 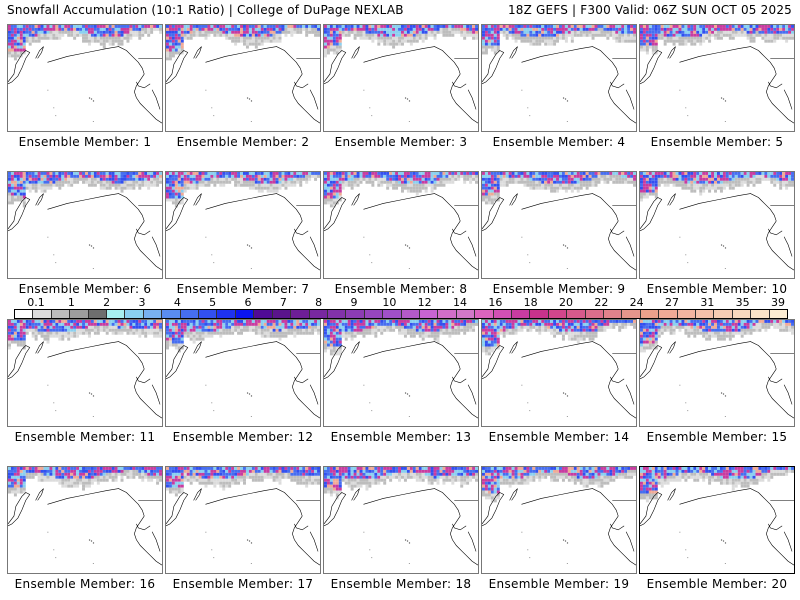 What do you see at coordinates (717, 289) in the screenshot?
I see `ensemble-member-label: Ensemble Member: 10` at bounding box center [717, 289].